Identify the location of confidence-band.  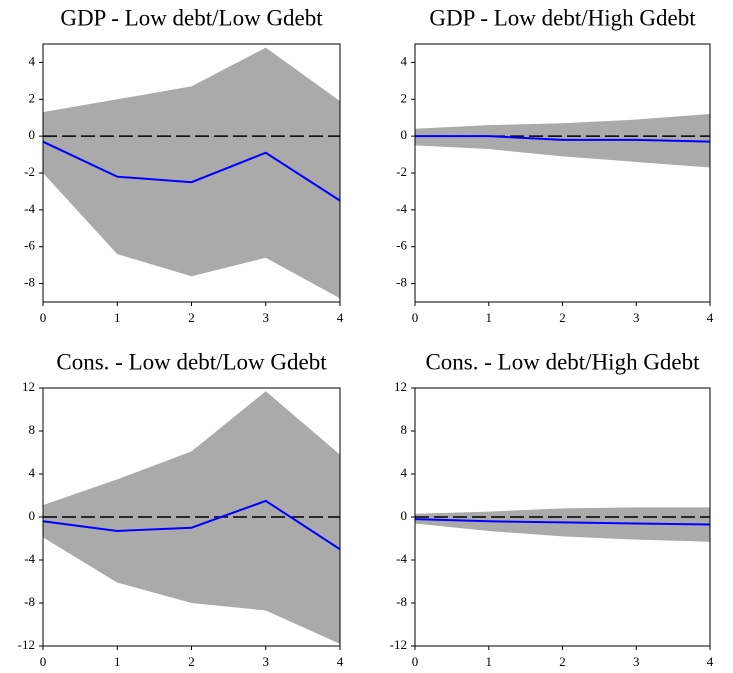
(562, 524).